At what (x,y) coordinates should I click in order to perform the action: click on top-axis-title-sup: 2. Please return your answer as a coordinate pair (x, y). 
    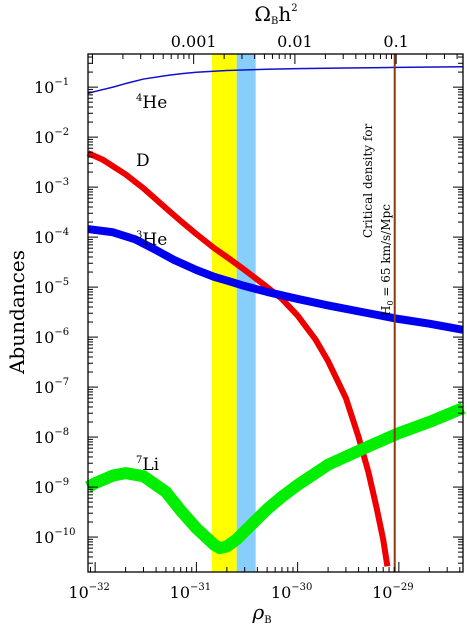
    Looking at the image, I should click on (294, 8).